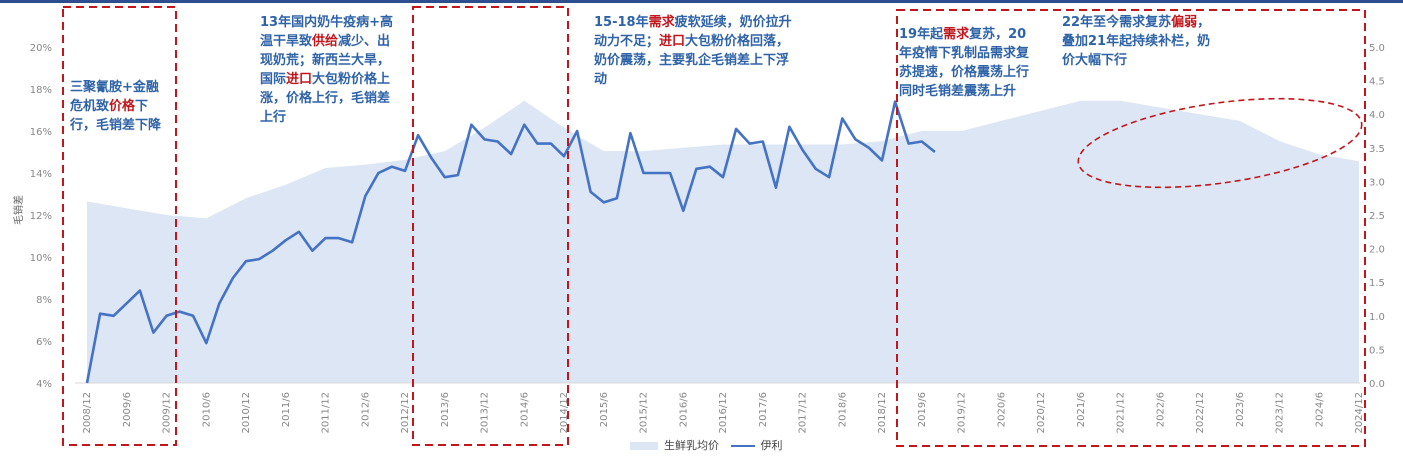 This screenshot has width=1403, height=461. Describe the element at coordinates (1377, 350) in the screenshot. I see `right-tick-label: 0.5` at that location.